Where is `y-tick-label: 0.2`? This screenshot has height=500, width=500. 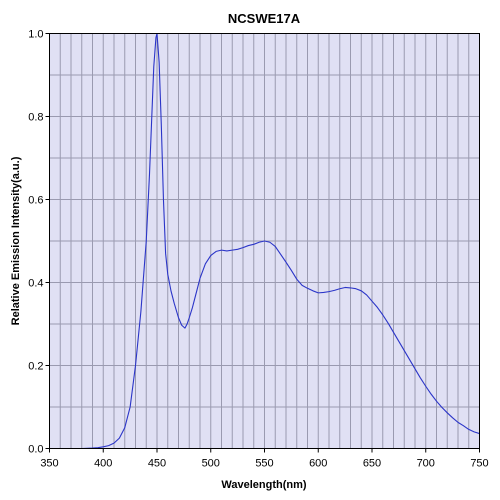 y-tick-label: 0.2 is located at coordinates (35, 367).